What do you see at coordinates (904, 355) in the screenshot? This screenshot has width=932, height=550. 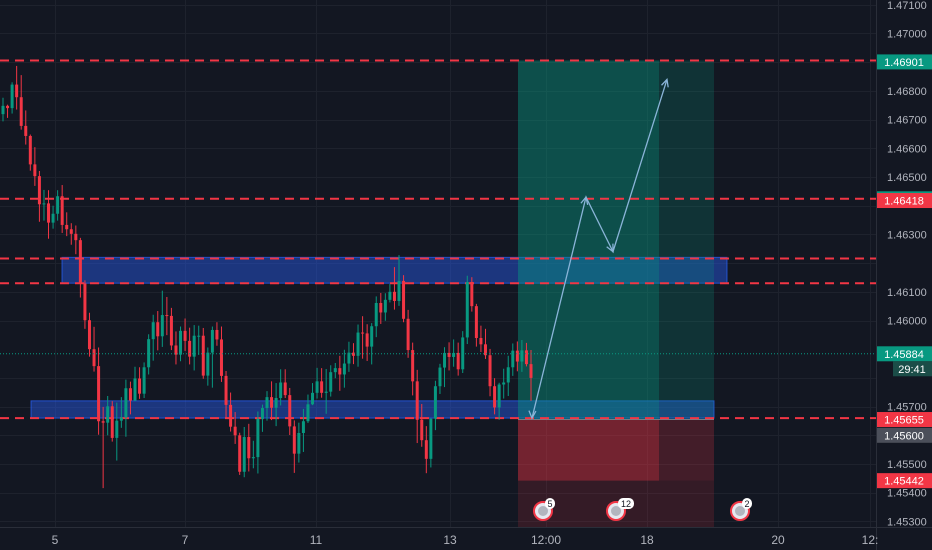 I see `price-badge-label: 1.45884` at bounding box center [904, 355].